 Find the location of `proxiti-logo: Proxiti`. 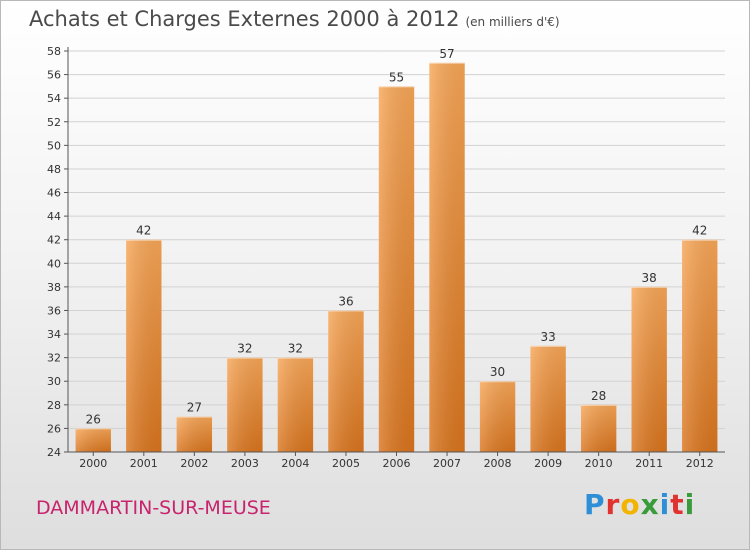

proxiti-logo: Proxiti is located at coordinates (639, 504).